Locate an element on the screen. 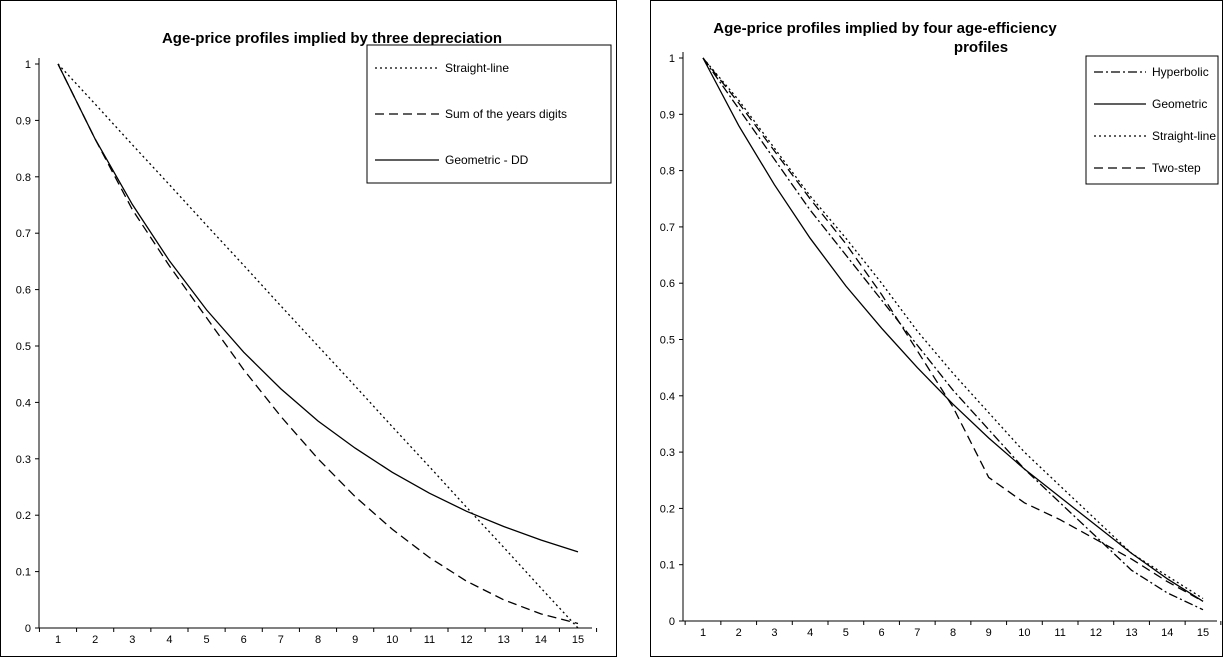 Image resolution: width=1223 pixels, height=658 pixels. chart2-x-tick-label: 9 is located at coordinates (989, 633).